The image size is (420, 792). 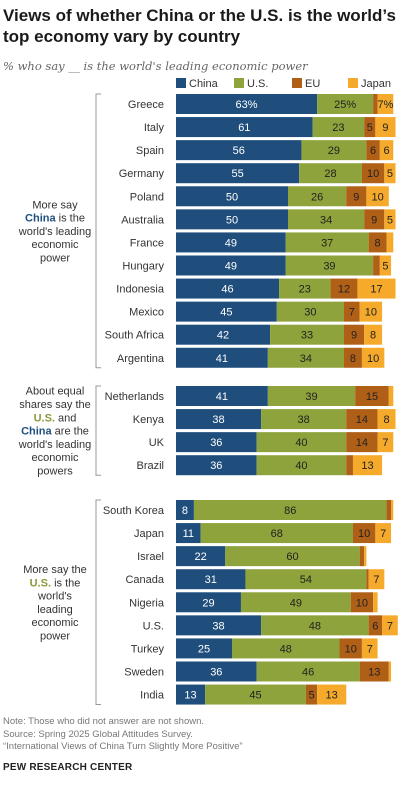 I want to click on country-label: Netherlands, so click(x=135, y=397).